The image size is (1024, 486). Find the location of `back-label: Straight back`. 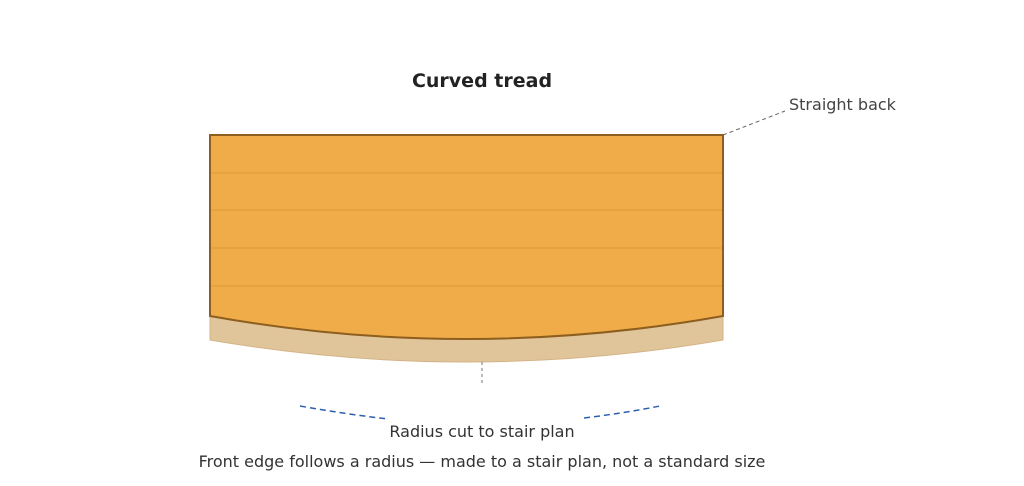

back-label: Straight back is located at coordinates (843, 104).